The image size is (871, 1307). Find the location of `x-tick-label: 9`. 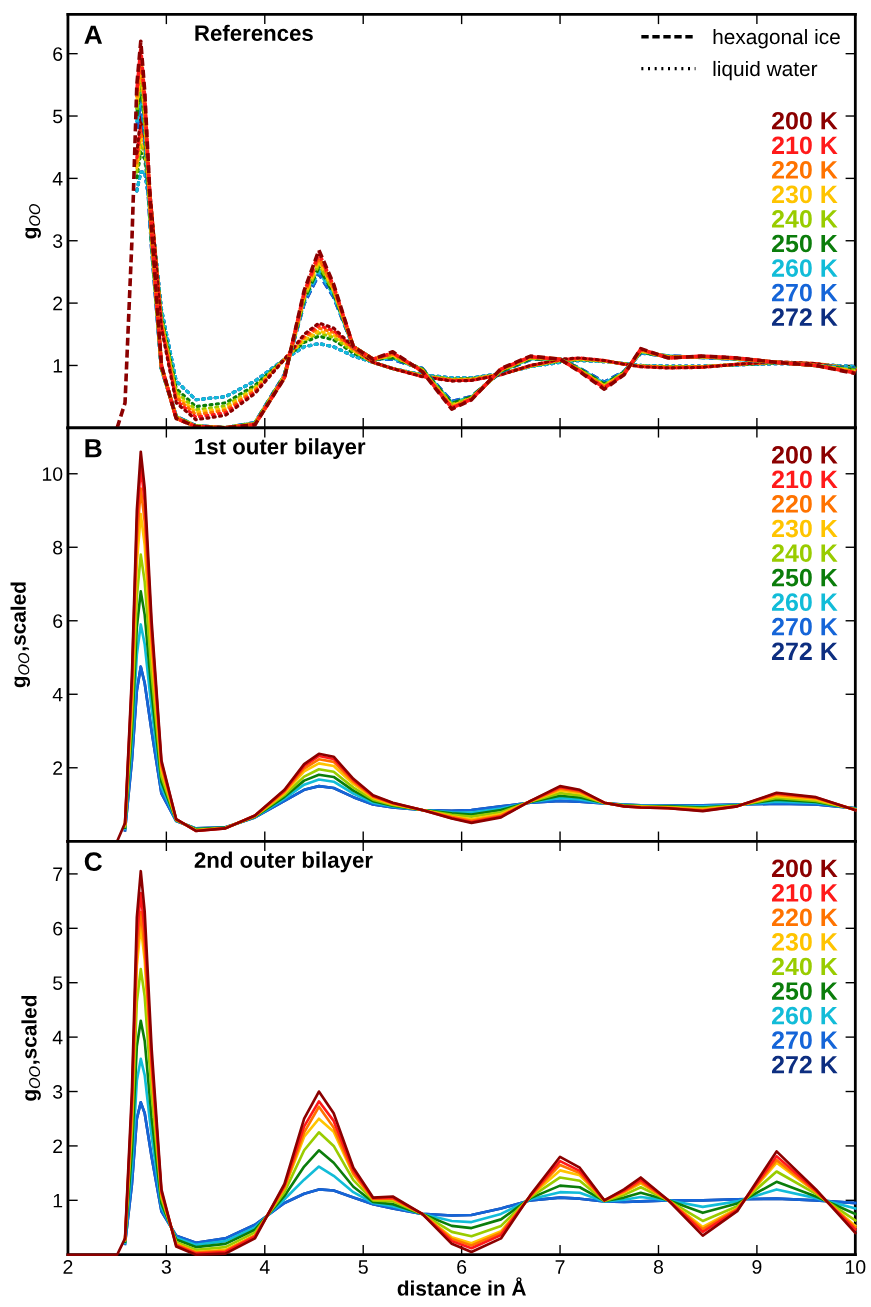

x-tick-label: 9 is located at coordinates (757, 1267).